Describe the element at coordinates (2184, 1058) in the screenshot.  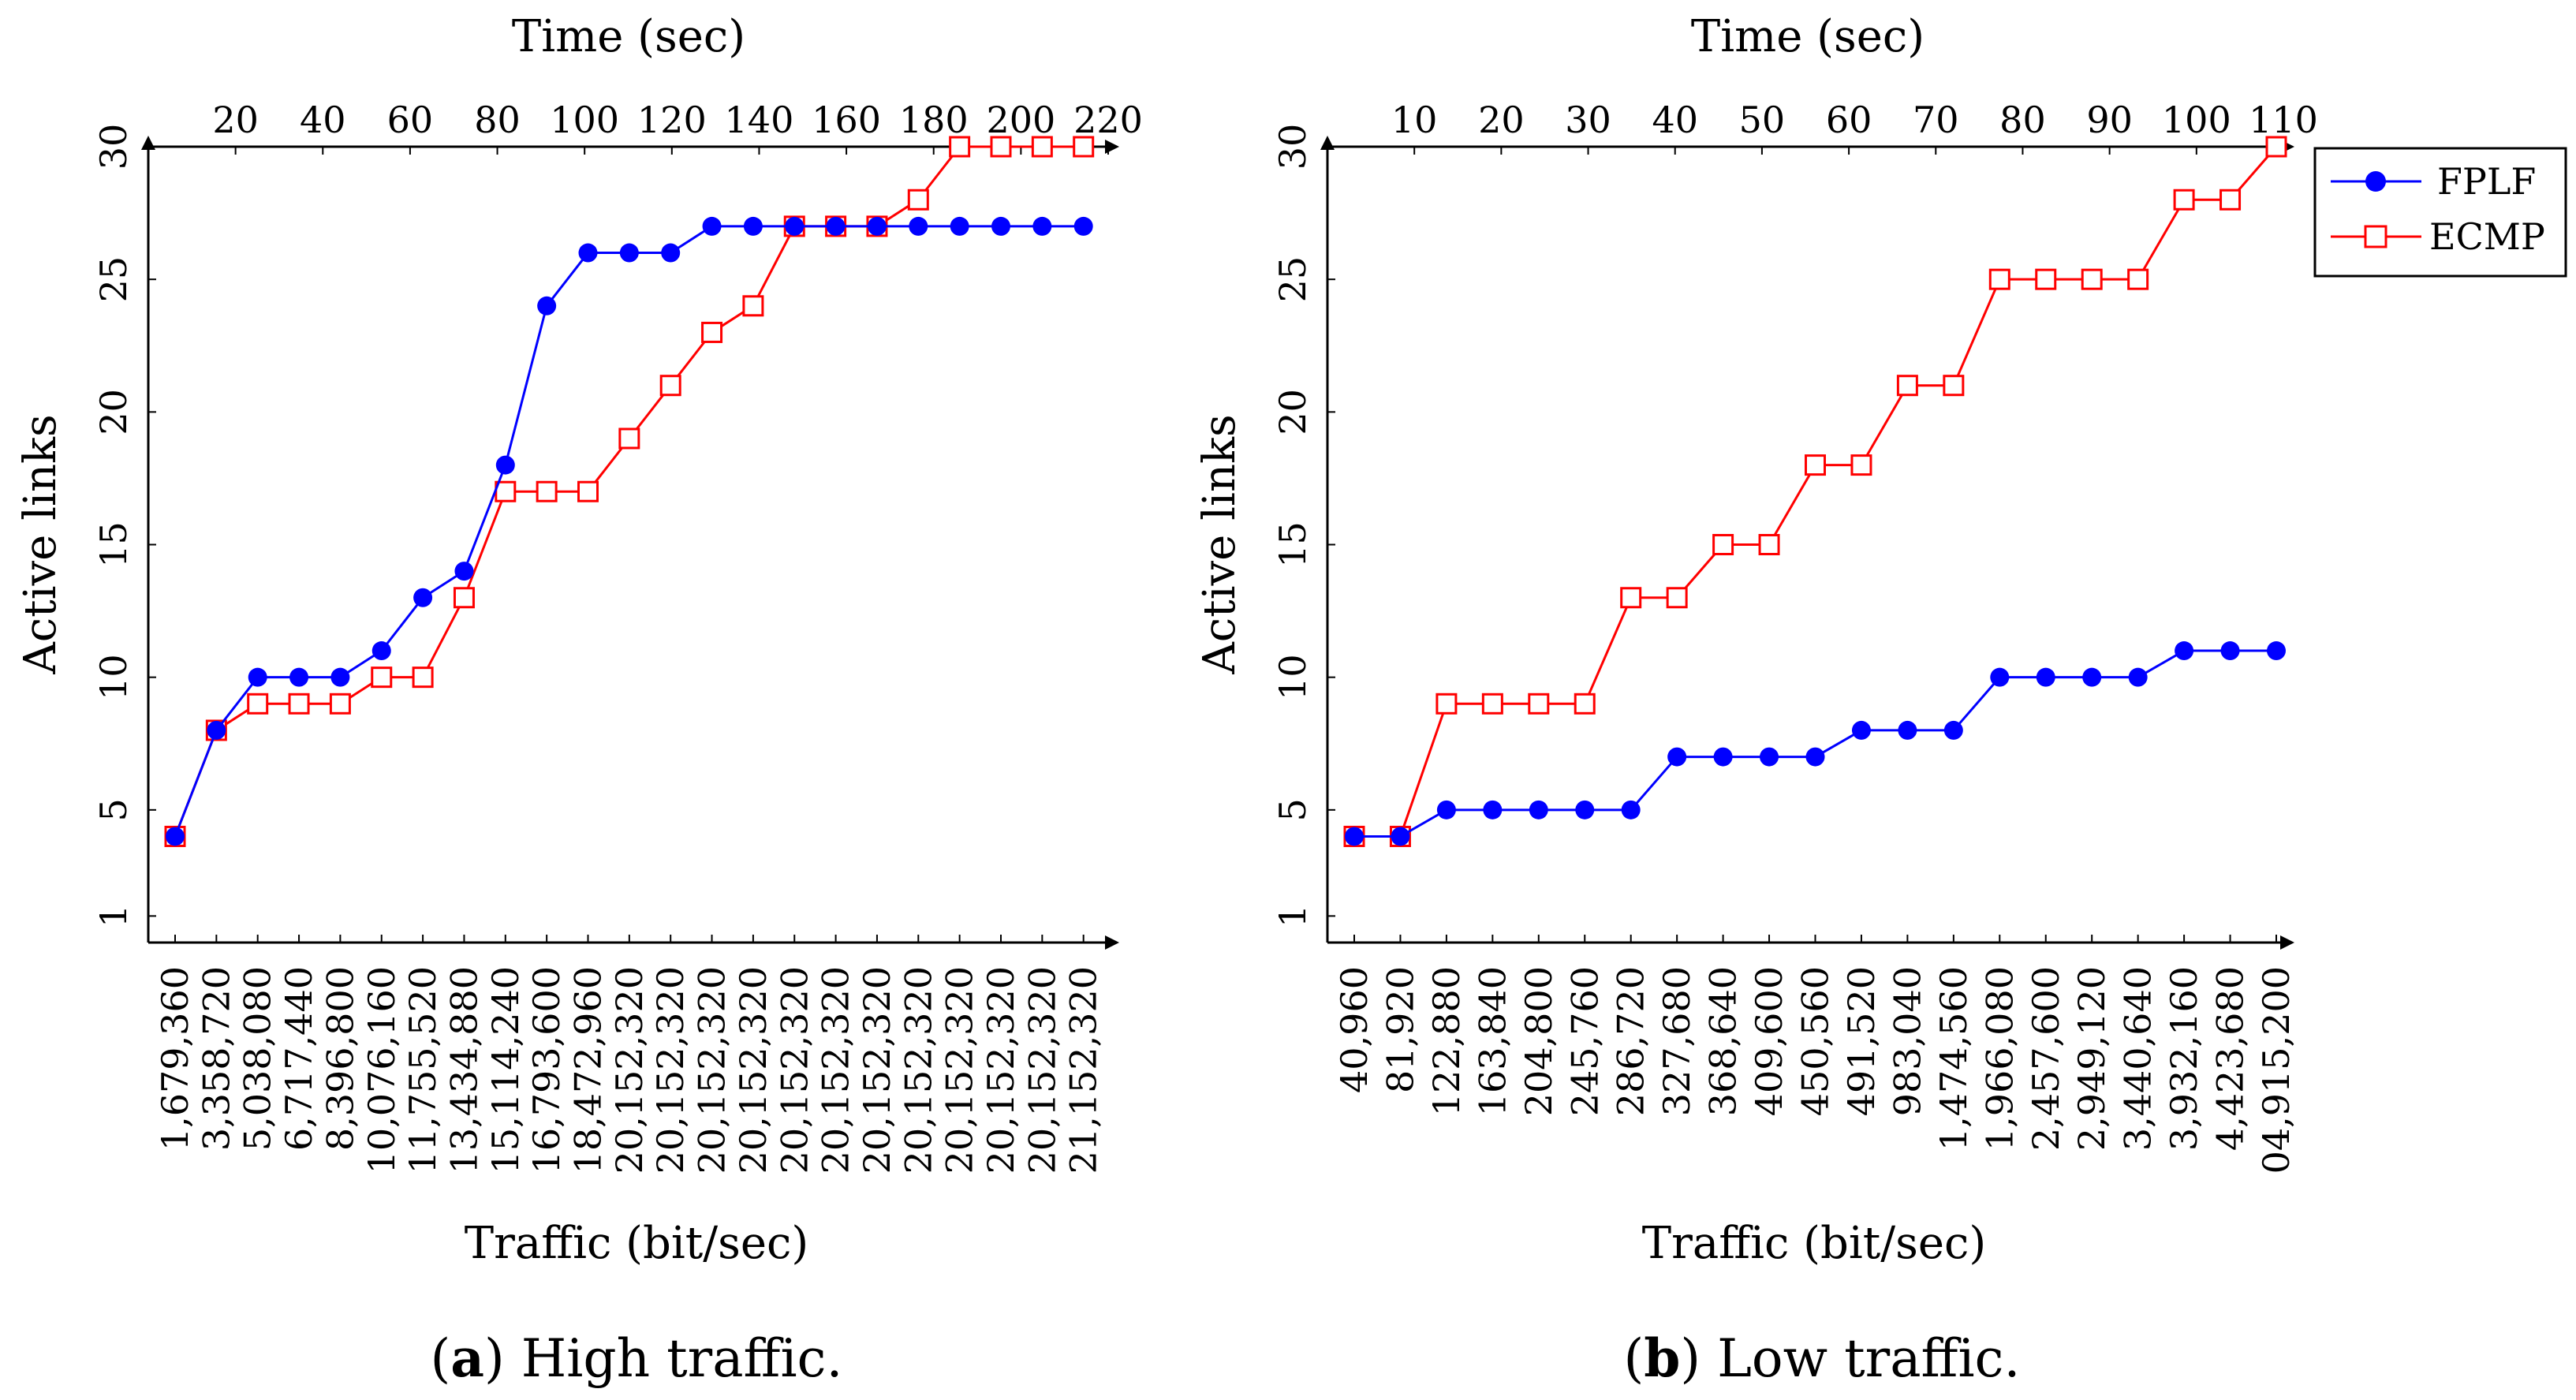
I see `chart-b-xtick-label: 3,932,160` at that location.